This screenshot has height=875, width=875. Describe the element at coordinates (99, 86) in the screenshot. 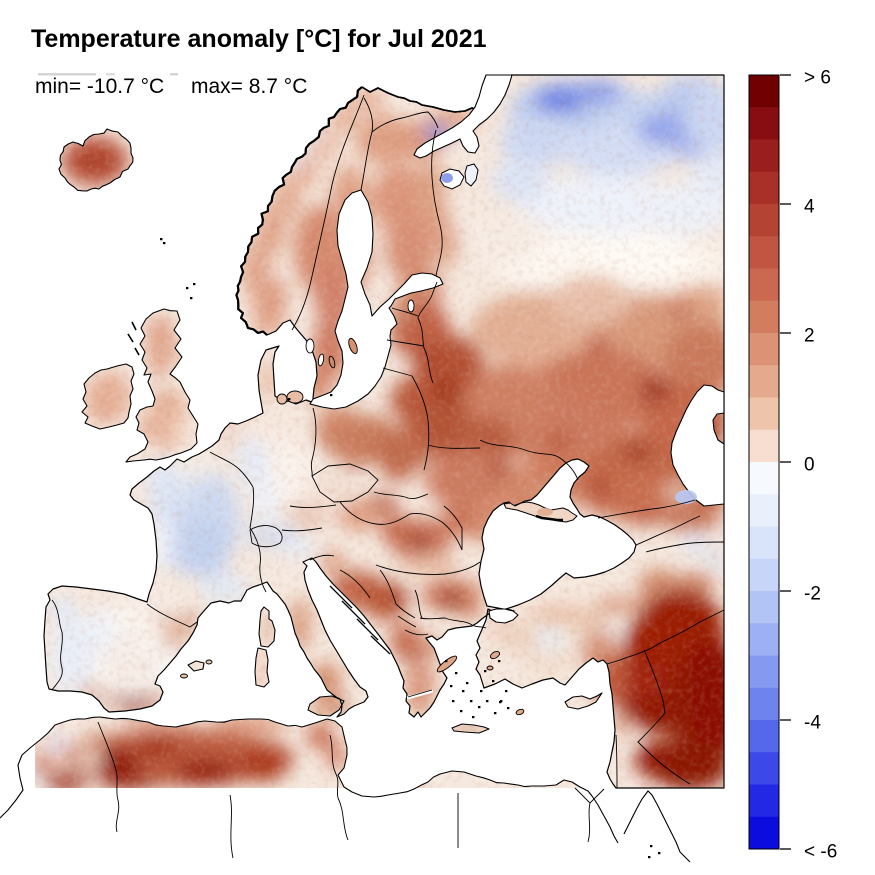

I see `svg-text: min= -10.7 °C` at that location.